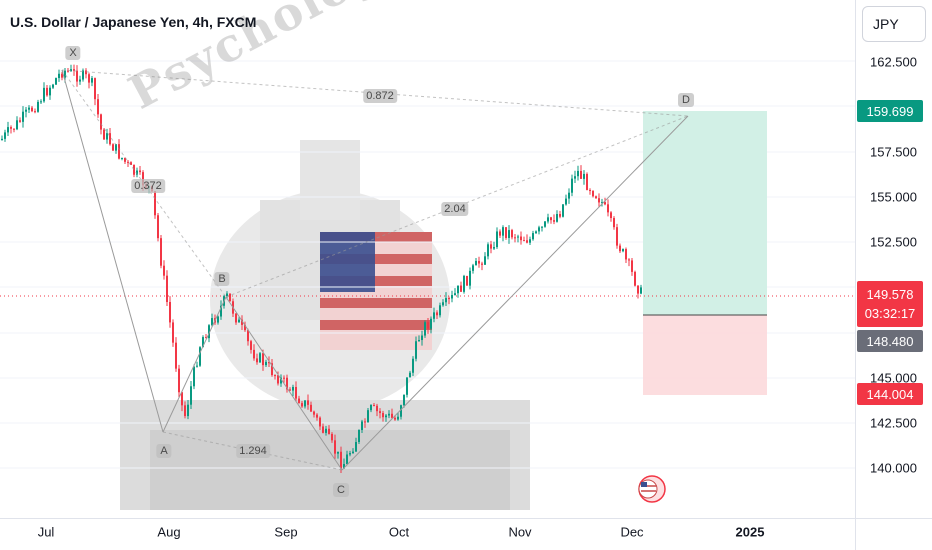  What do you see at coordinates (427, 534) in the screenshot?
I see `time-axis` at bounding box center [427, 534].